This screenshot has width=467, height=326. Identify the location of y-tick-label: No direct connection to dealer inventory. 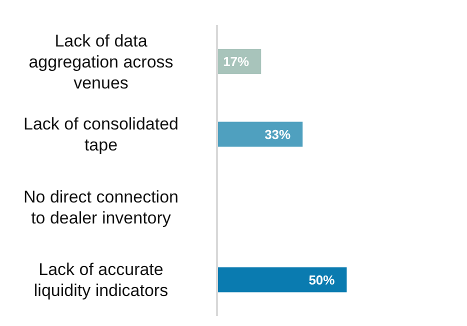
(101, 206).